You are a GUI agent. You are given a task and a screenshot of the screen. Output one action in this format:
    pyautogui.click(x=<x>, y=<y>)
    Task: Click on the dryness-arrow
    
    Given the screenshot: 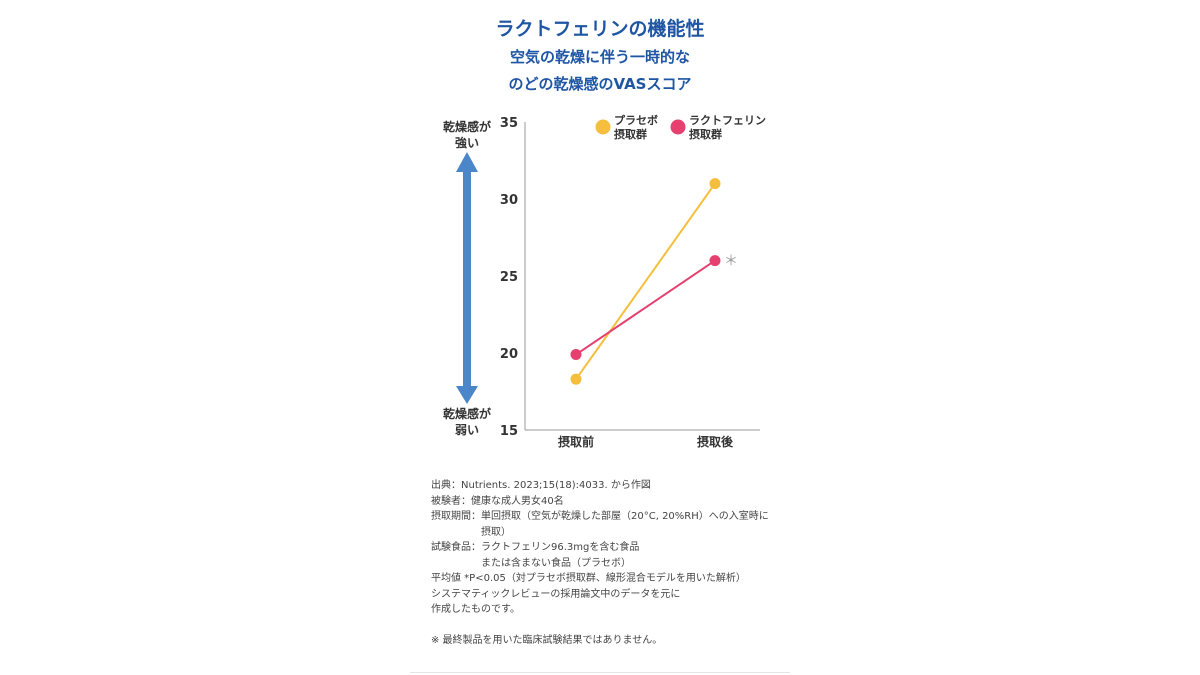 What is the action you would take?
    pyautogui.click(x=467, y=278)
    